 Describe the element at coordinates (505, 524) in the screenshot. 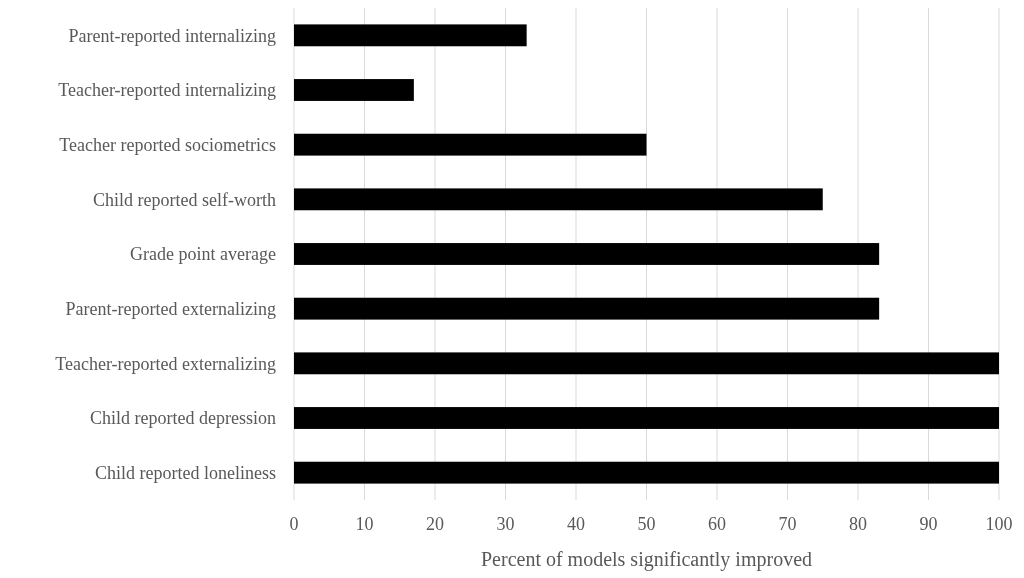

I see `x-tick-label: 30` at that location.